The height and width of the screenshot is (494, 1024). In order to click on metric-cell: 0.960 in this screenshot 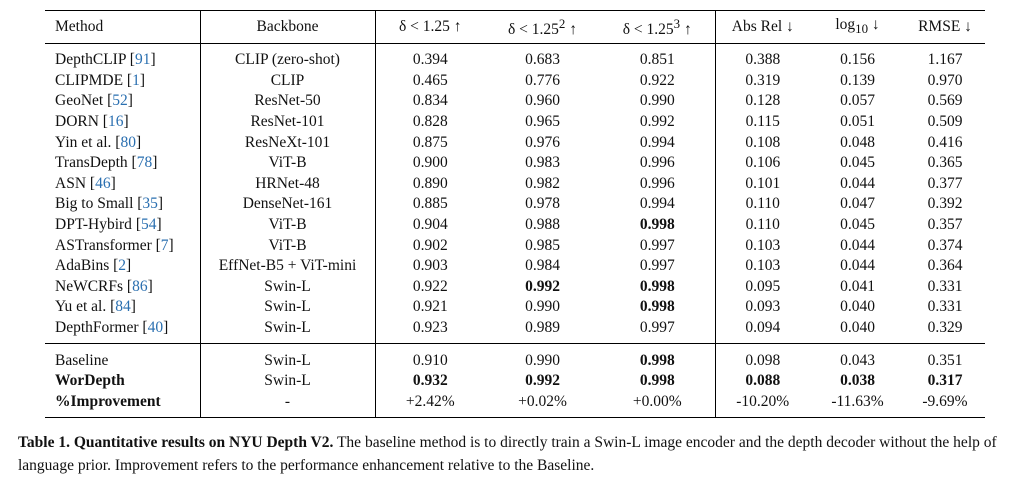, I will do `click(542, 101)`.